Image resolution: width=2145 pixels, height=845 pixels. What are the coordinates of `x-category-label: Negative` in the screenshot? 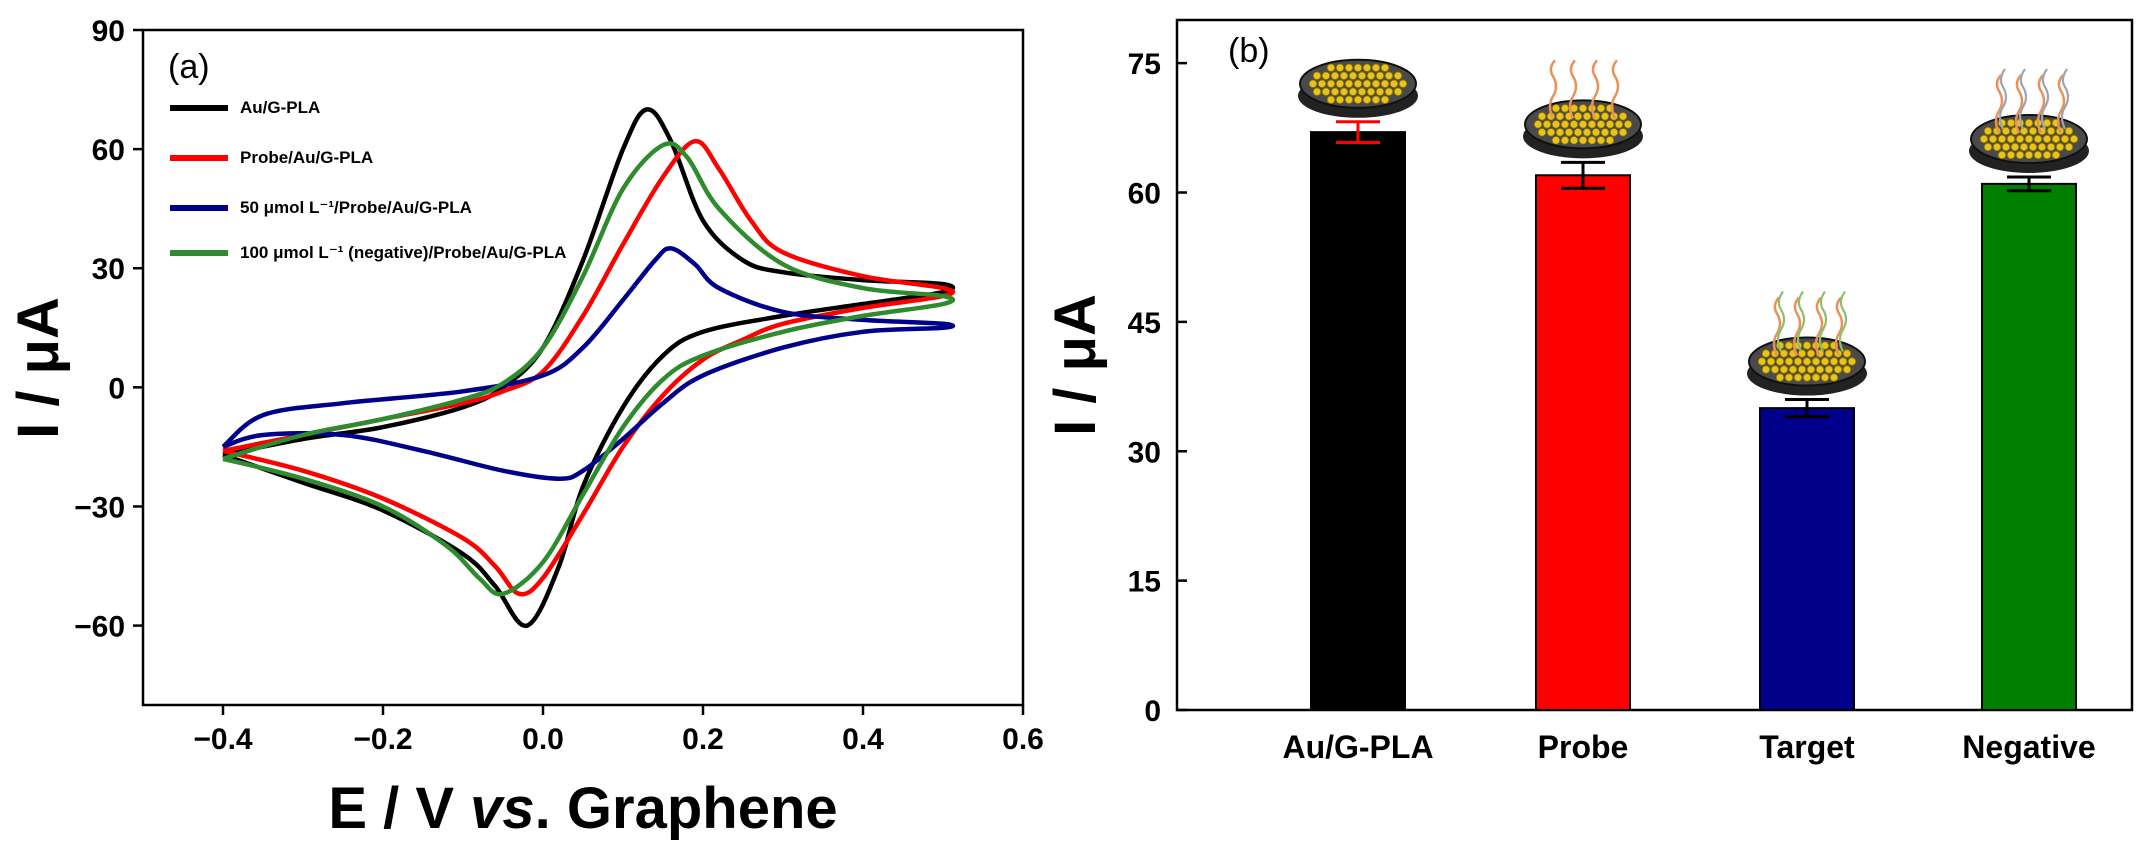 It's located at (2028, 747).